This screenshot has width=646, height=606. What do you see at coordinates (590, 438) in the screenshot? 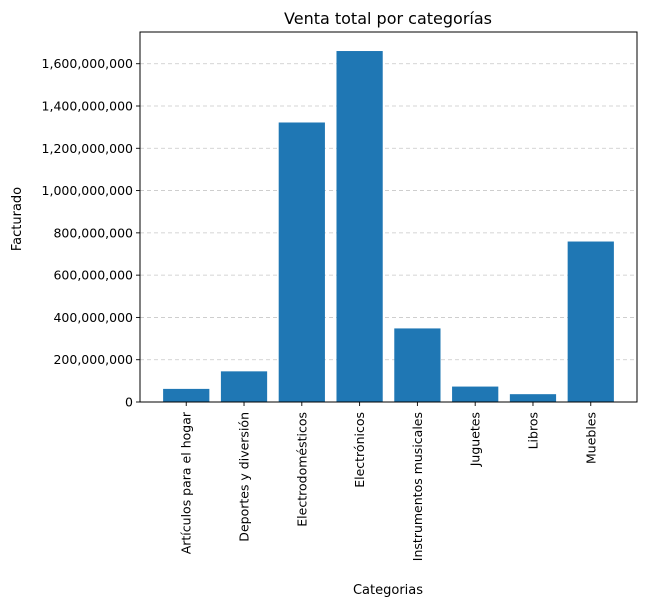
I see `x-tick-label: Muebles` at bounding box center [590, 438].